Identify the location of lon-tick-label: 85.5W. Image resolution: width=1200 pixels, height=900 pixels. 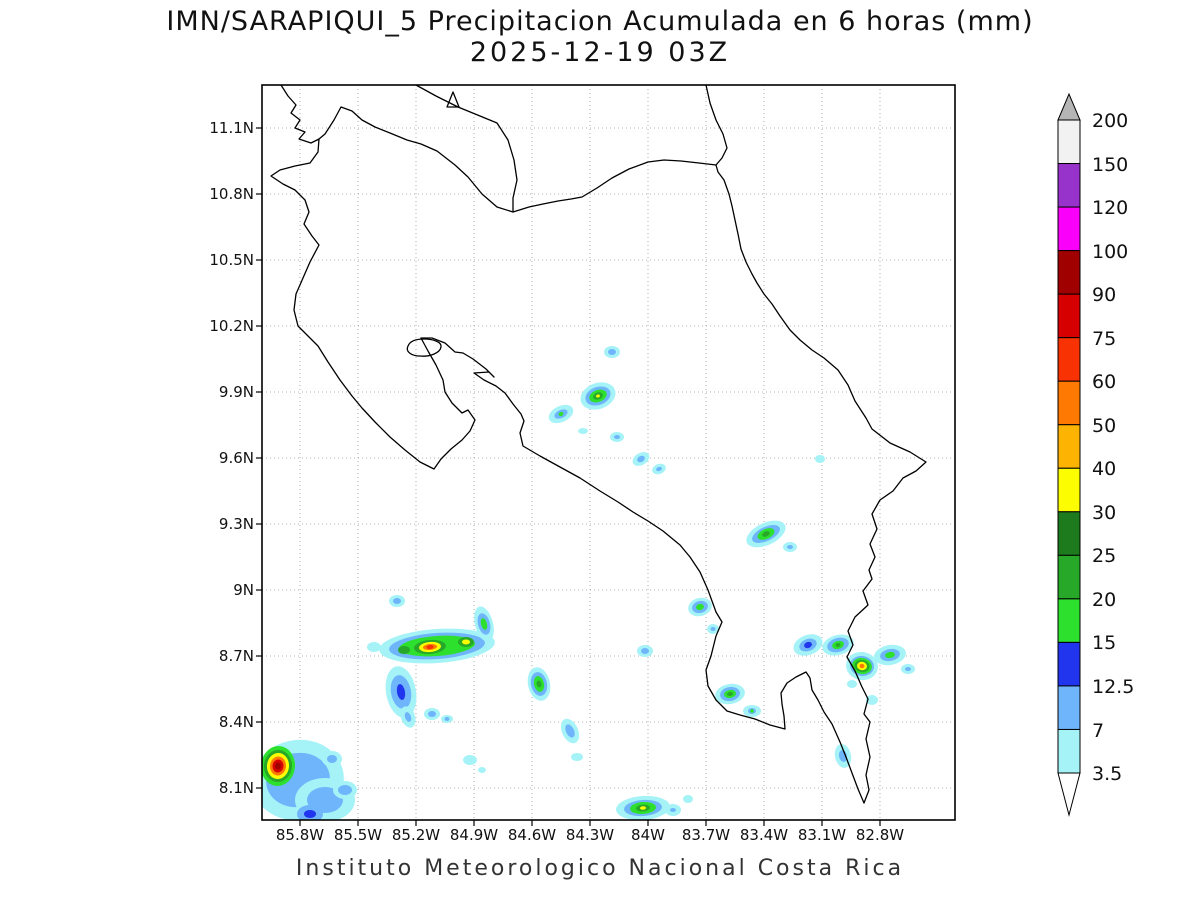
(358, 835).